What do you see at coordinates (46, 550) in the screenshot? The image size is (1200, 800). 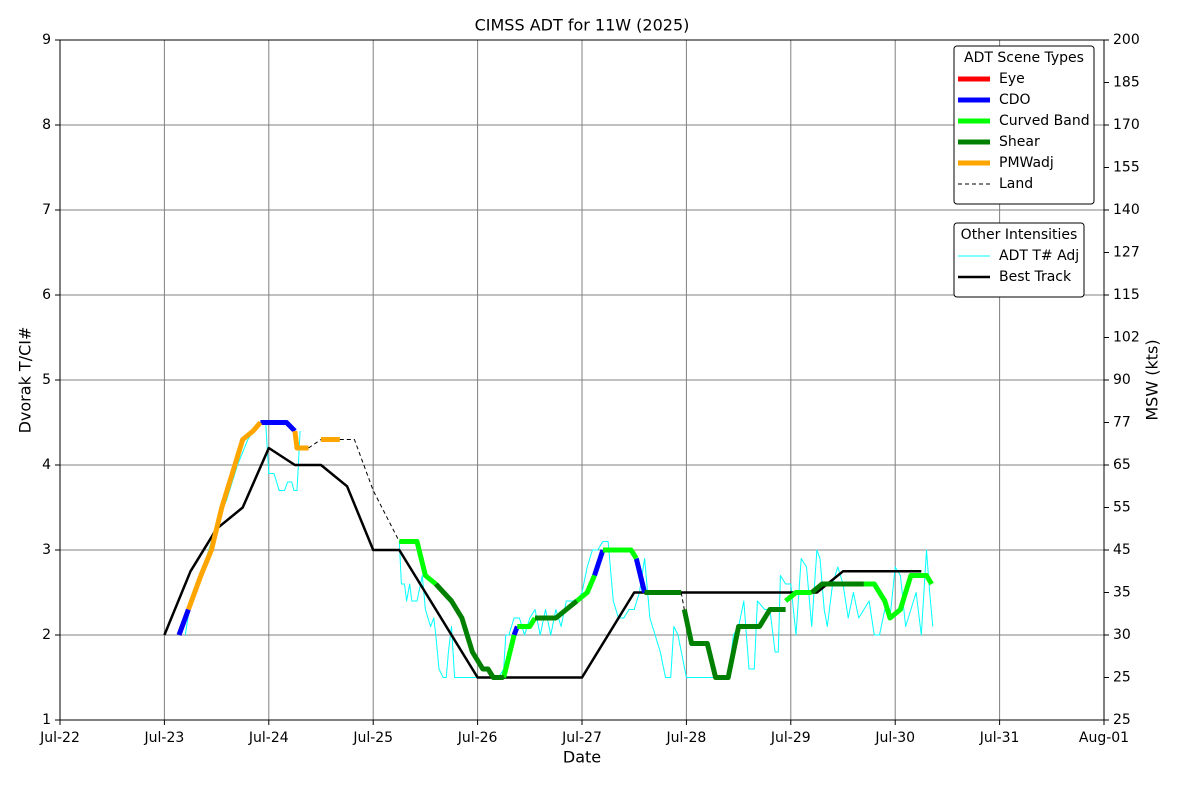 I see `y-tick-label: 3` at bounding box center [46, 550].